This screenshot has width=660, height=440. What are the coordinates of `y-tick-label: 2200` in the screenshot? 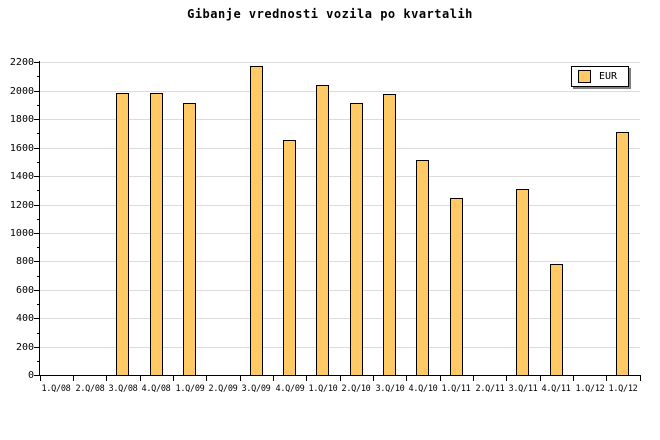 It's located at (21, 62).